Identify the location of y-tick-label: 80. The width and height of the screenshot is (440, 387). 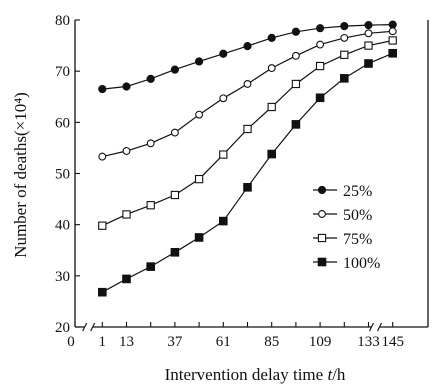
(62, 21).